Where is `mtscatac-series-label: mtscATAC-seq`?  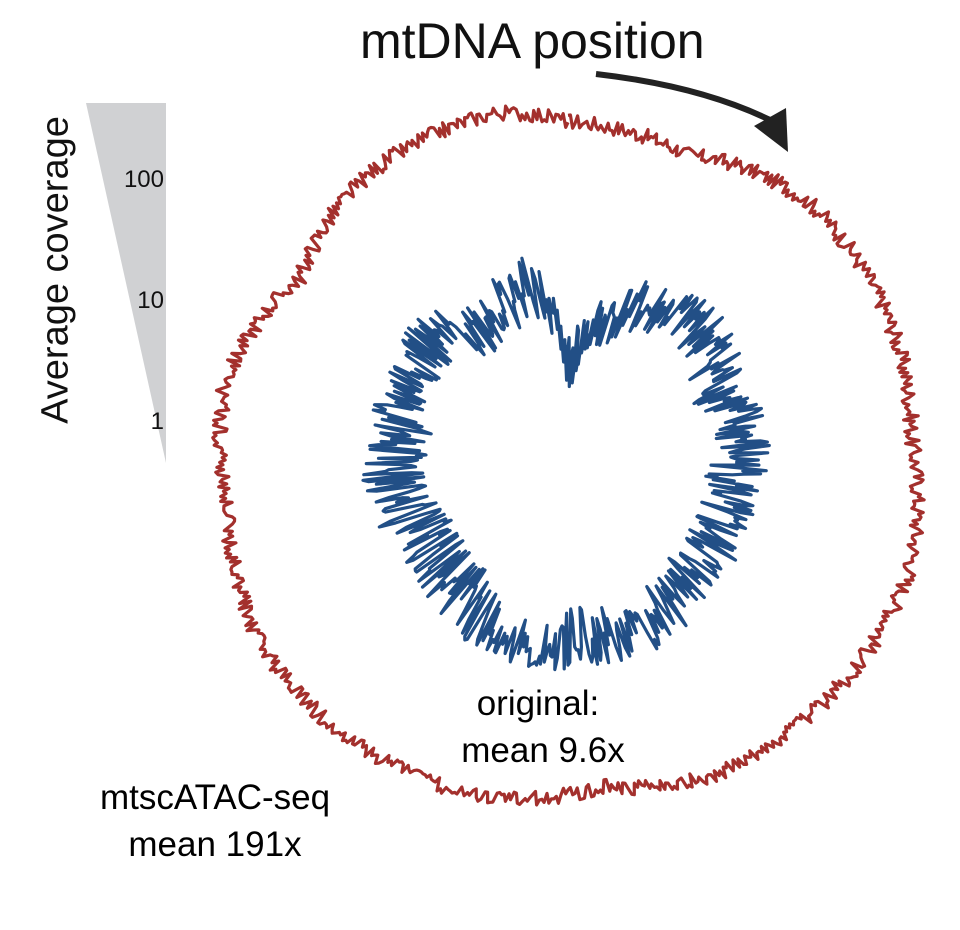 mtscatac-series-label: mtscATAC-seq is located at coordinates (215, 797).